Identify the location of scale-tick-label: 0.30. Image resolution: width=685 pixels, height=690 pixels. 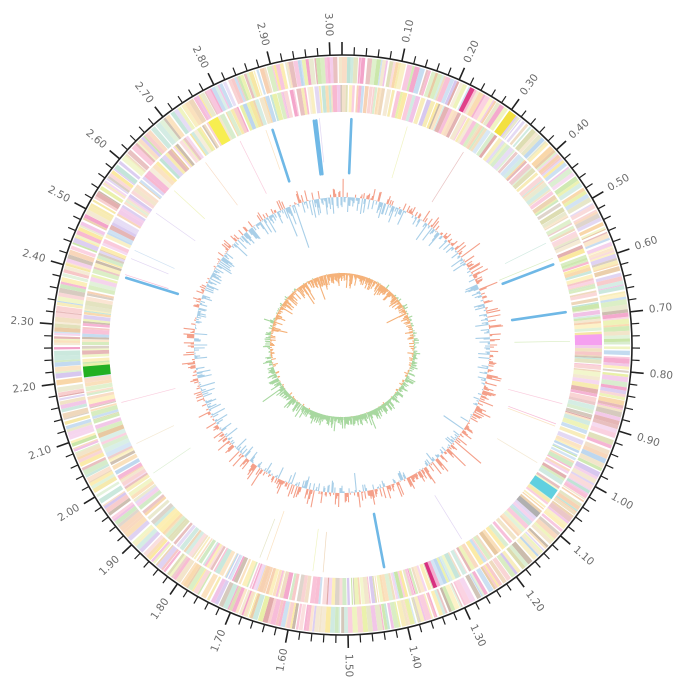
(529, 85).